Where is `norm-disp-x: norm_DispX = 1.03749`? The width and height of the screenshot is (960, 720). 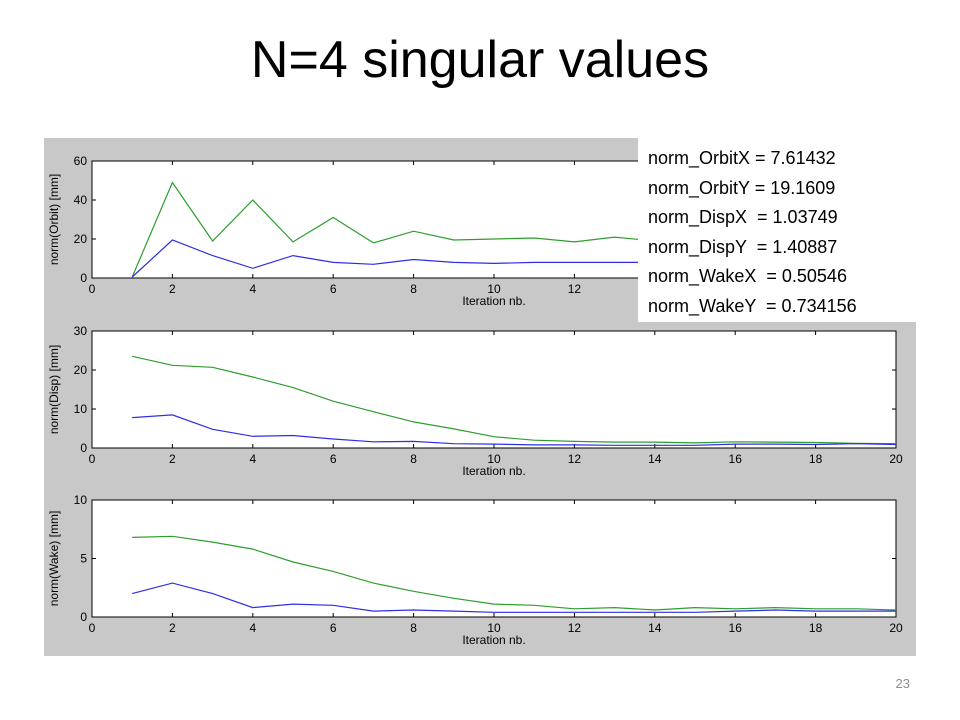
norm-disp-x: norm_DispX = 1.03749 is located at coordinates (743, 217).